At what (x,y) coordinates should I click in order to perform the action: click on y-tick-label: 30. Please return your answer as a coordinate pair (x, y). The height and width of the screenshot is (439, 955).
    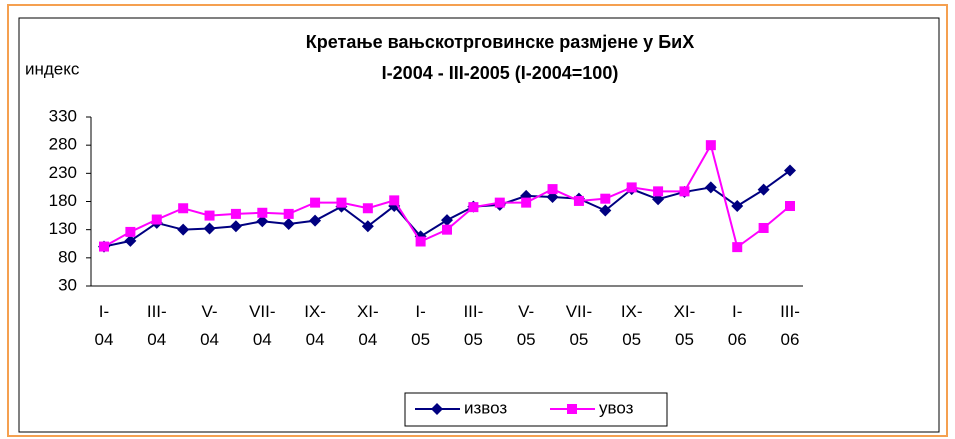
    Looking at the image, I should click on (67, 284).